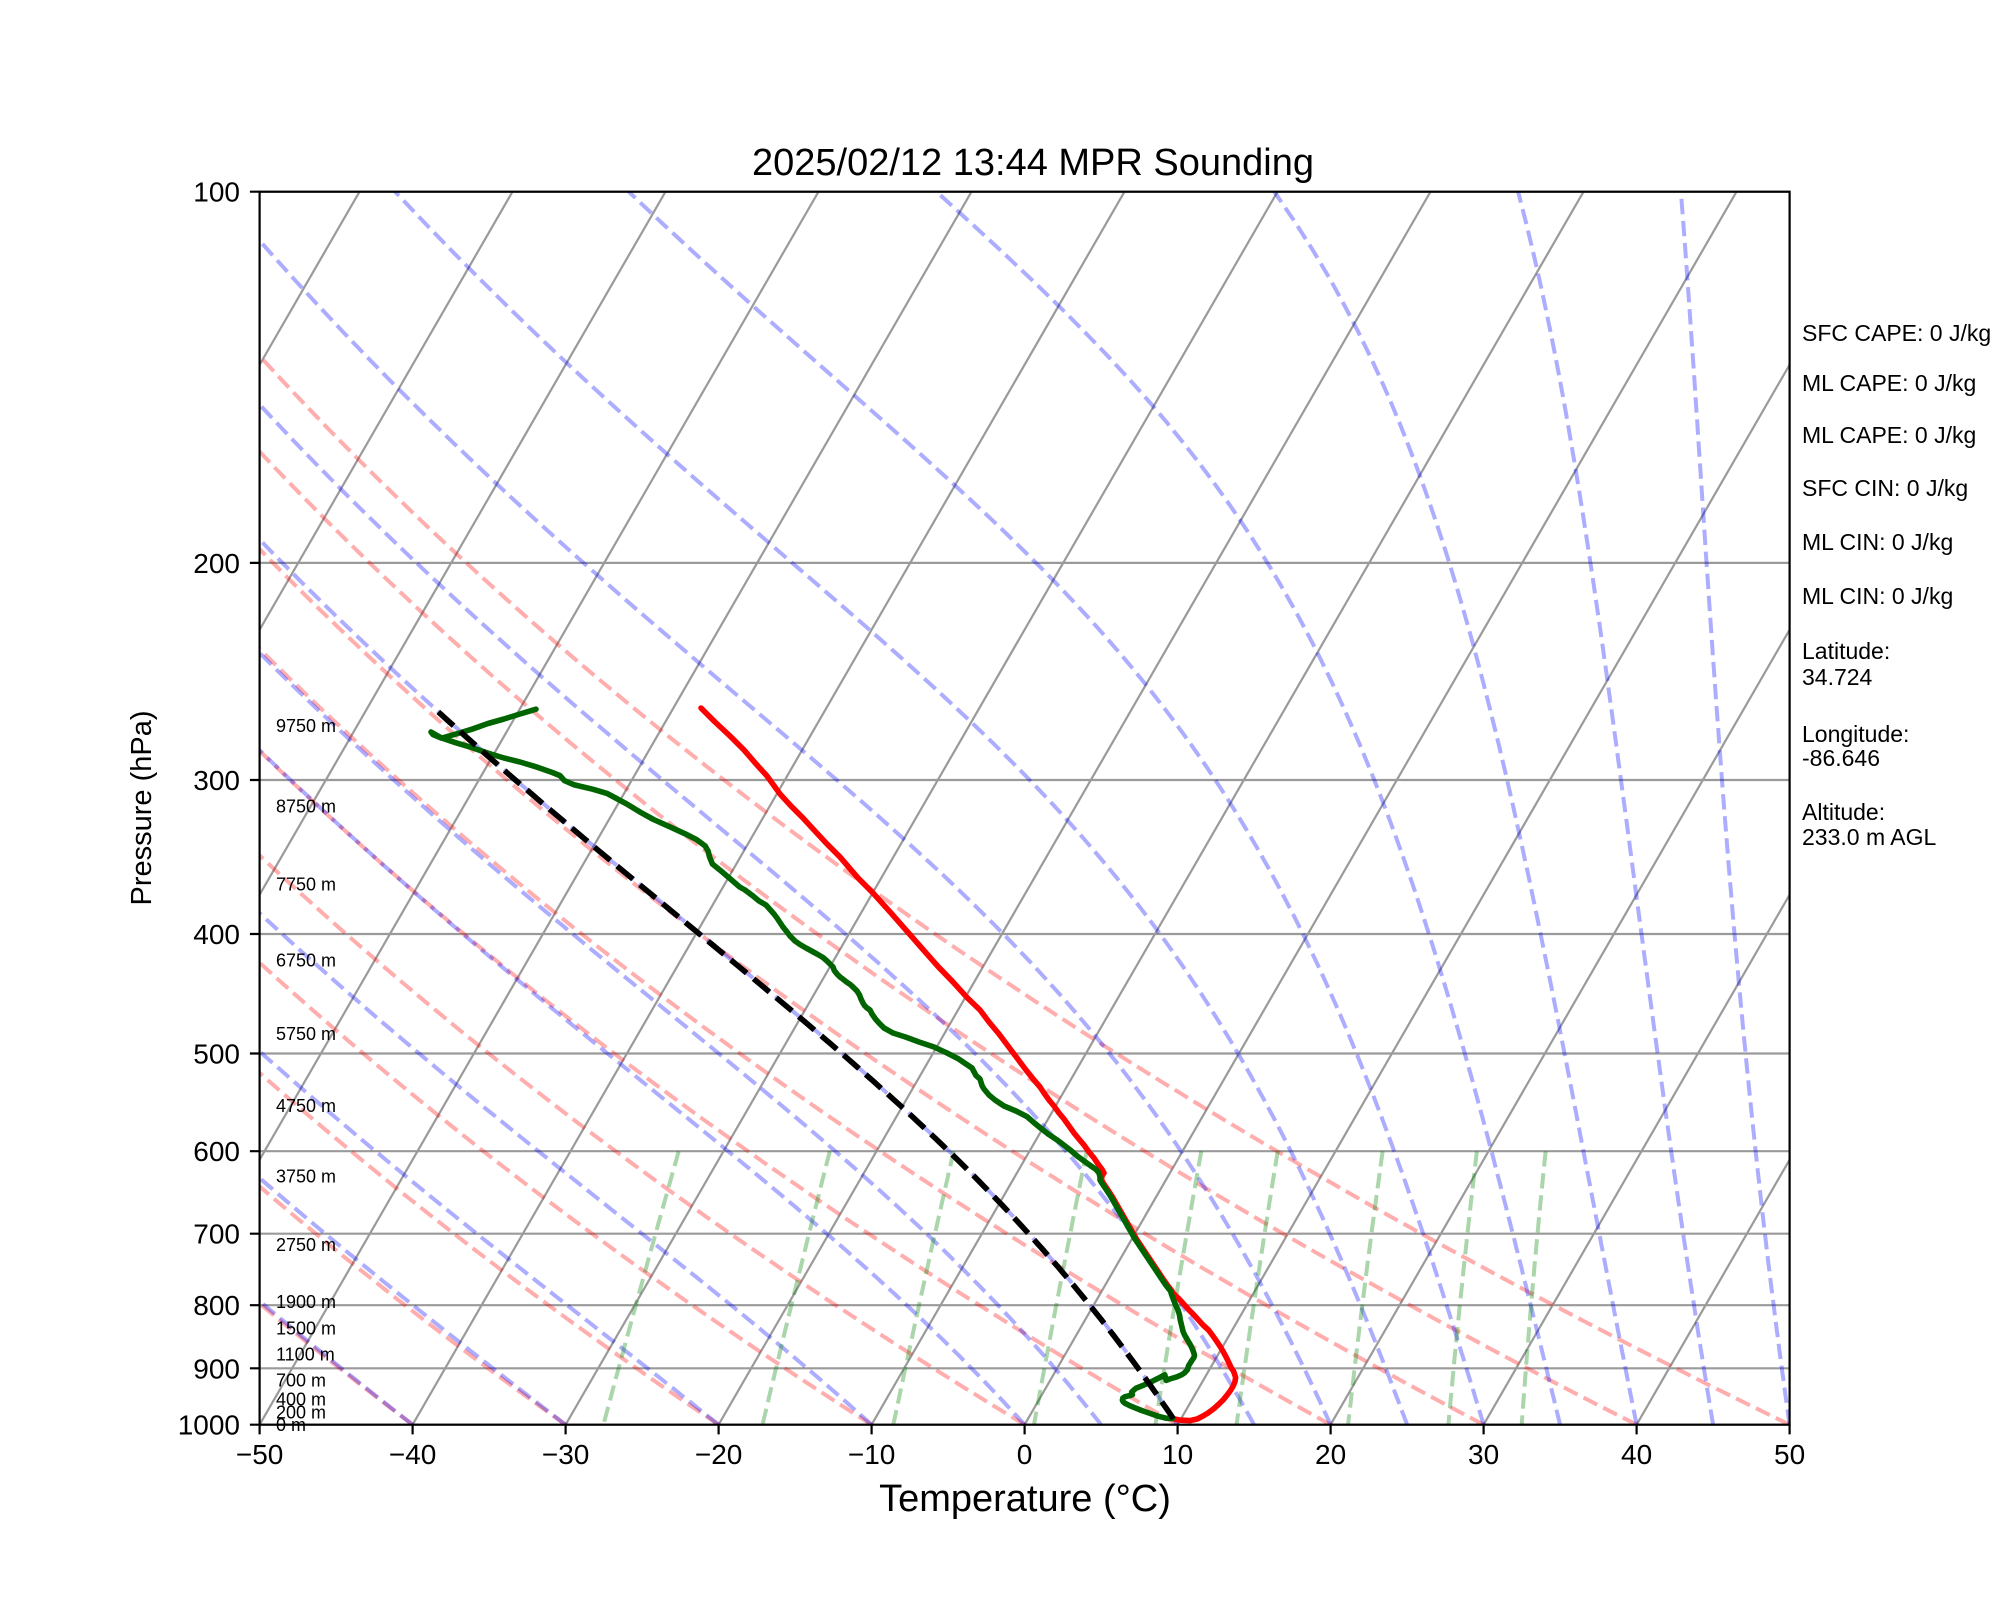  What do you see at coordinates (142, 807) in the screenshot?
I see `svg-text: Pressure (hPa)` at bounding box center [142, 807].